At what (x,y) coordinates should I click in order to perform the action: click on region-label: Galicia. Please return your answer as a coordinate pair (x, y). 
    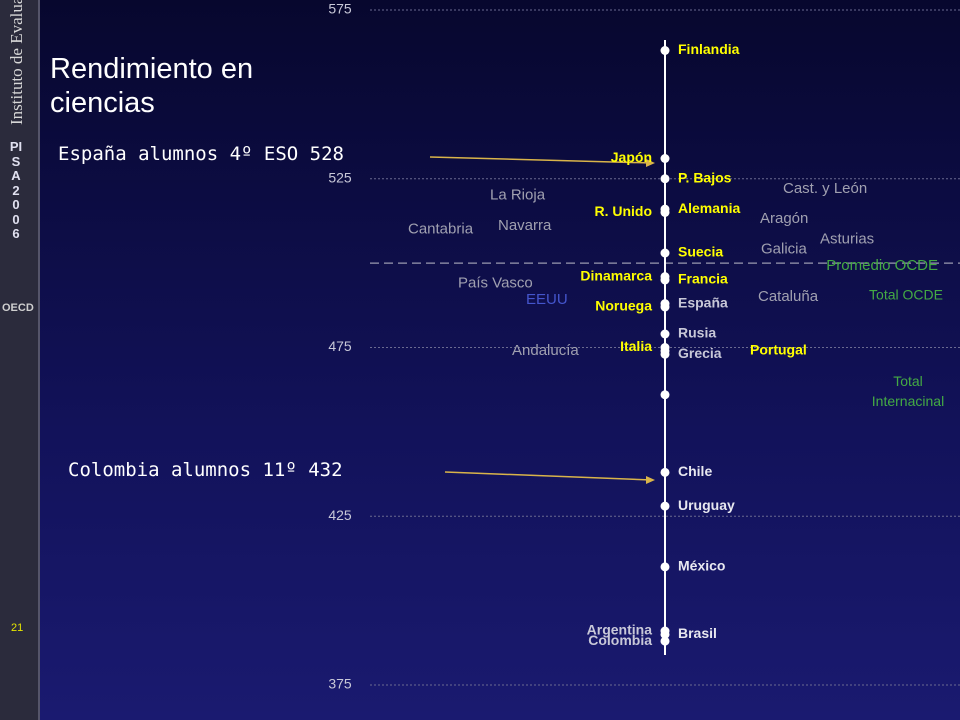
    Looking at the image, I should click on (784, 249).